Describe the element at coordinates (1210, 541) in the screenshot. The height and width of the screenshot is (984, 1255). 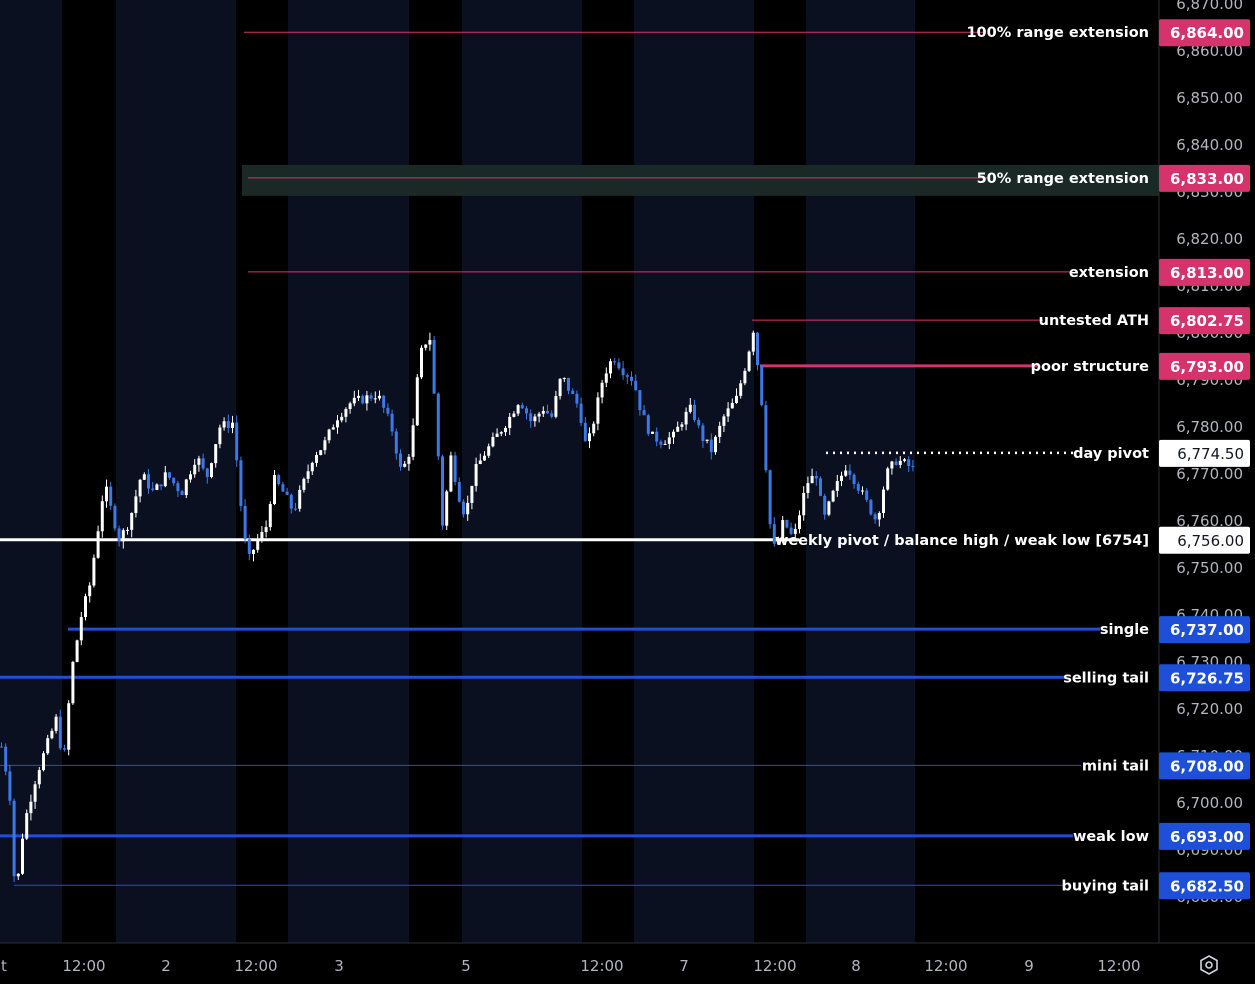
I see `price-tag-label: 6,756.00` at that location.